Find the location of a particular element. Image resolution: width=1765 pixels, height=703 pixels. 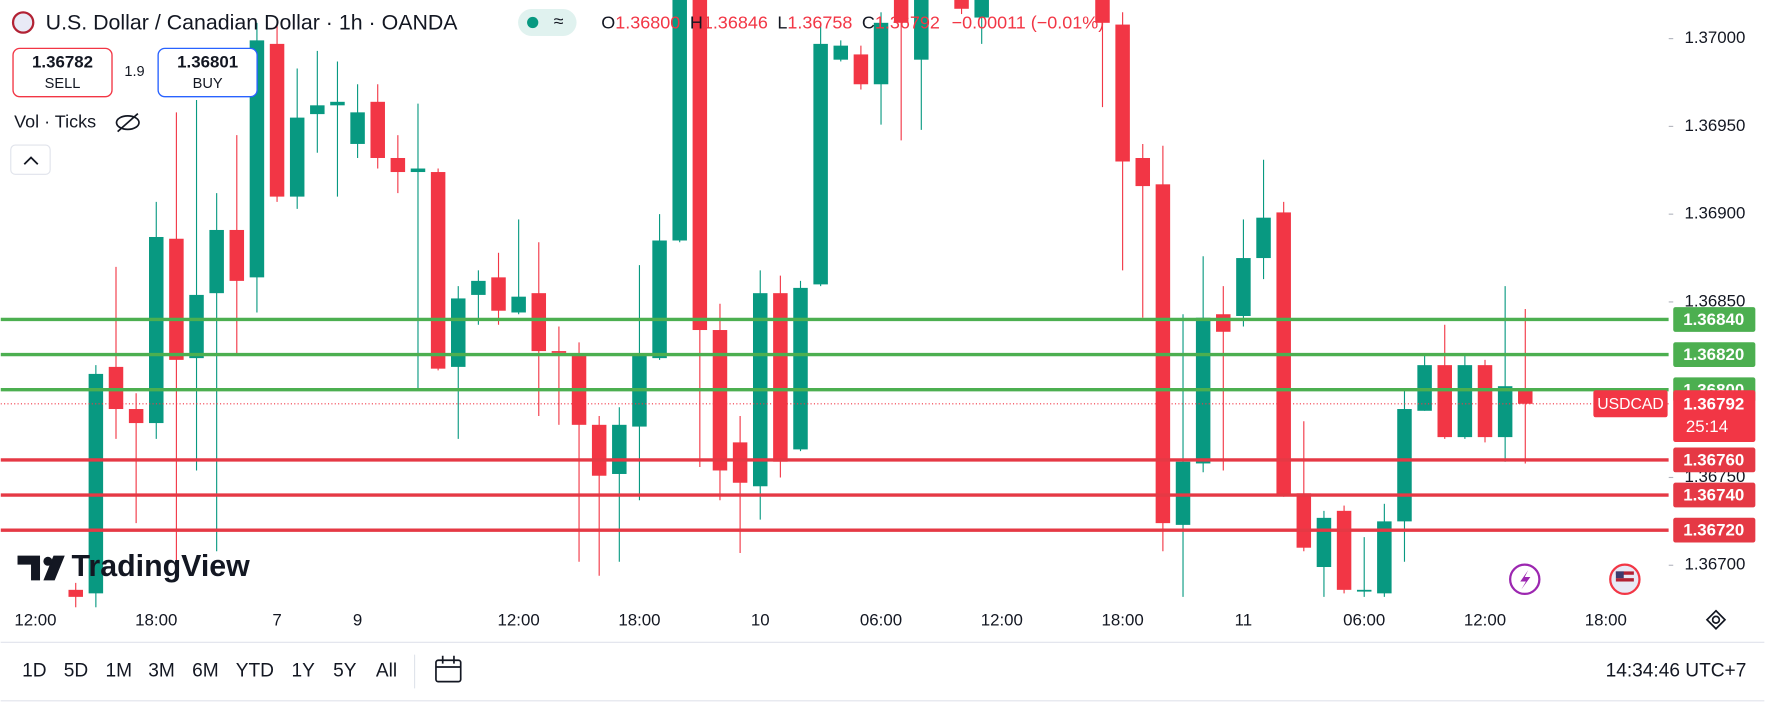

status-dot is located at coordinates (533, 22).